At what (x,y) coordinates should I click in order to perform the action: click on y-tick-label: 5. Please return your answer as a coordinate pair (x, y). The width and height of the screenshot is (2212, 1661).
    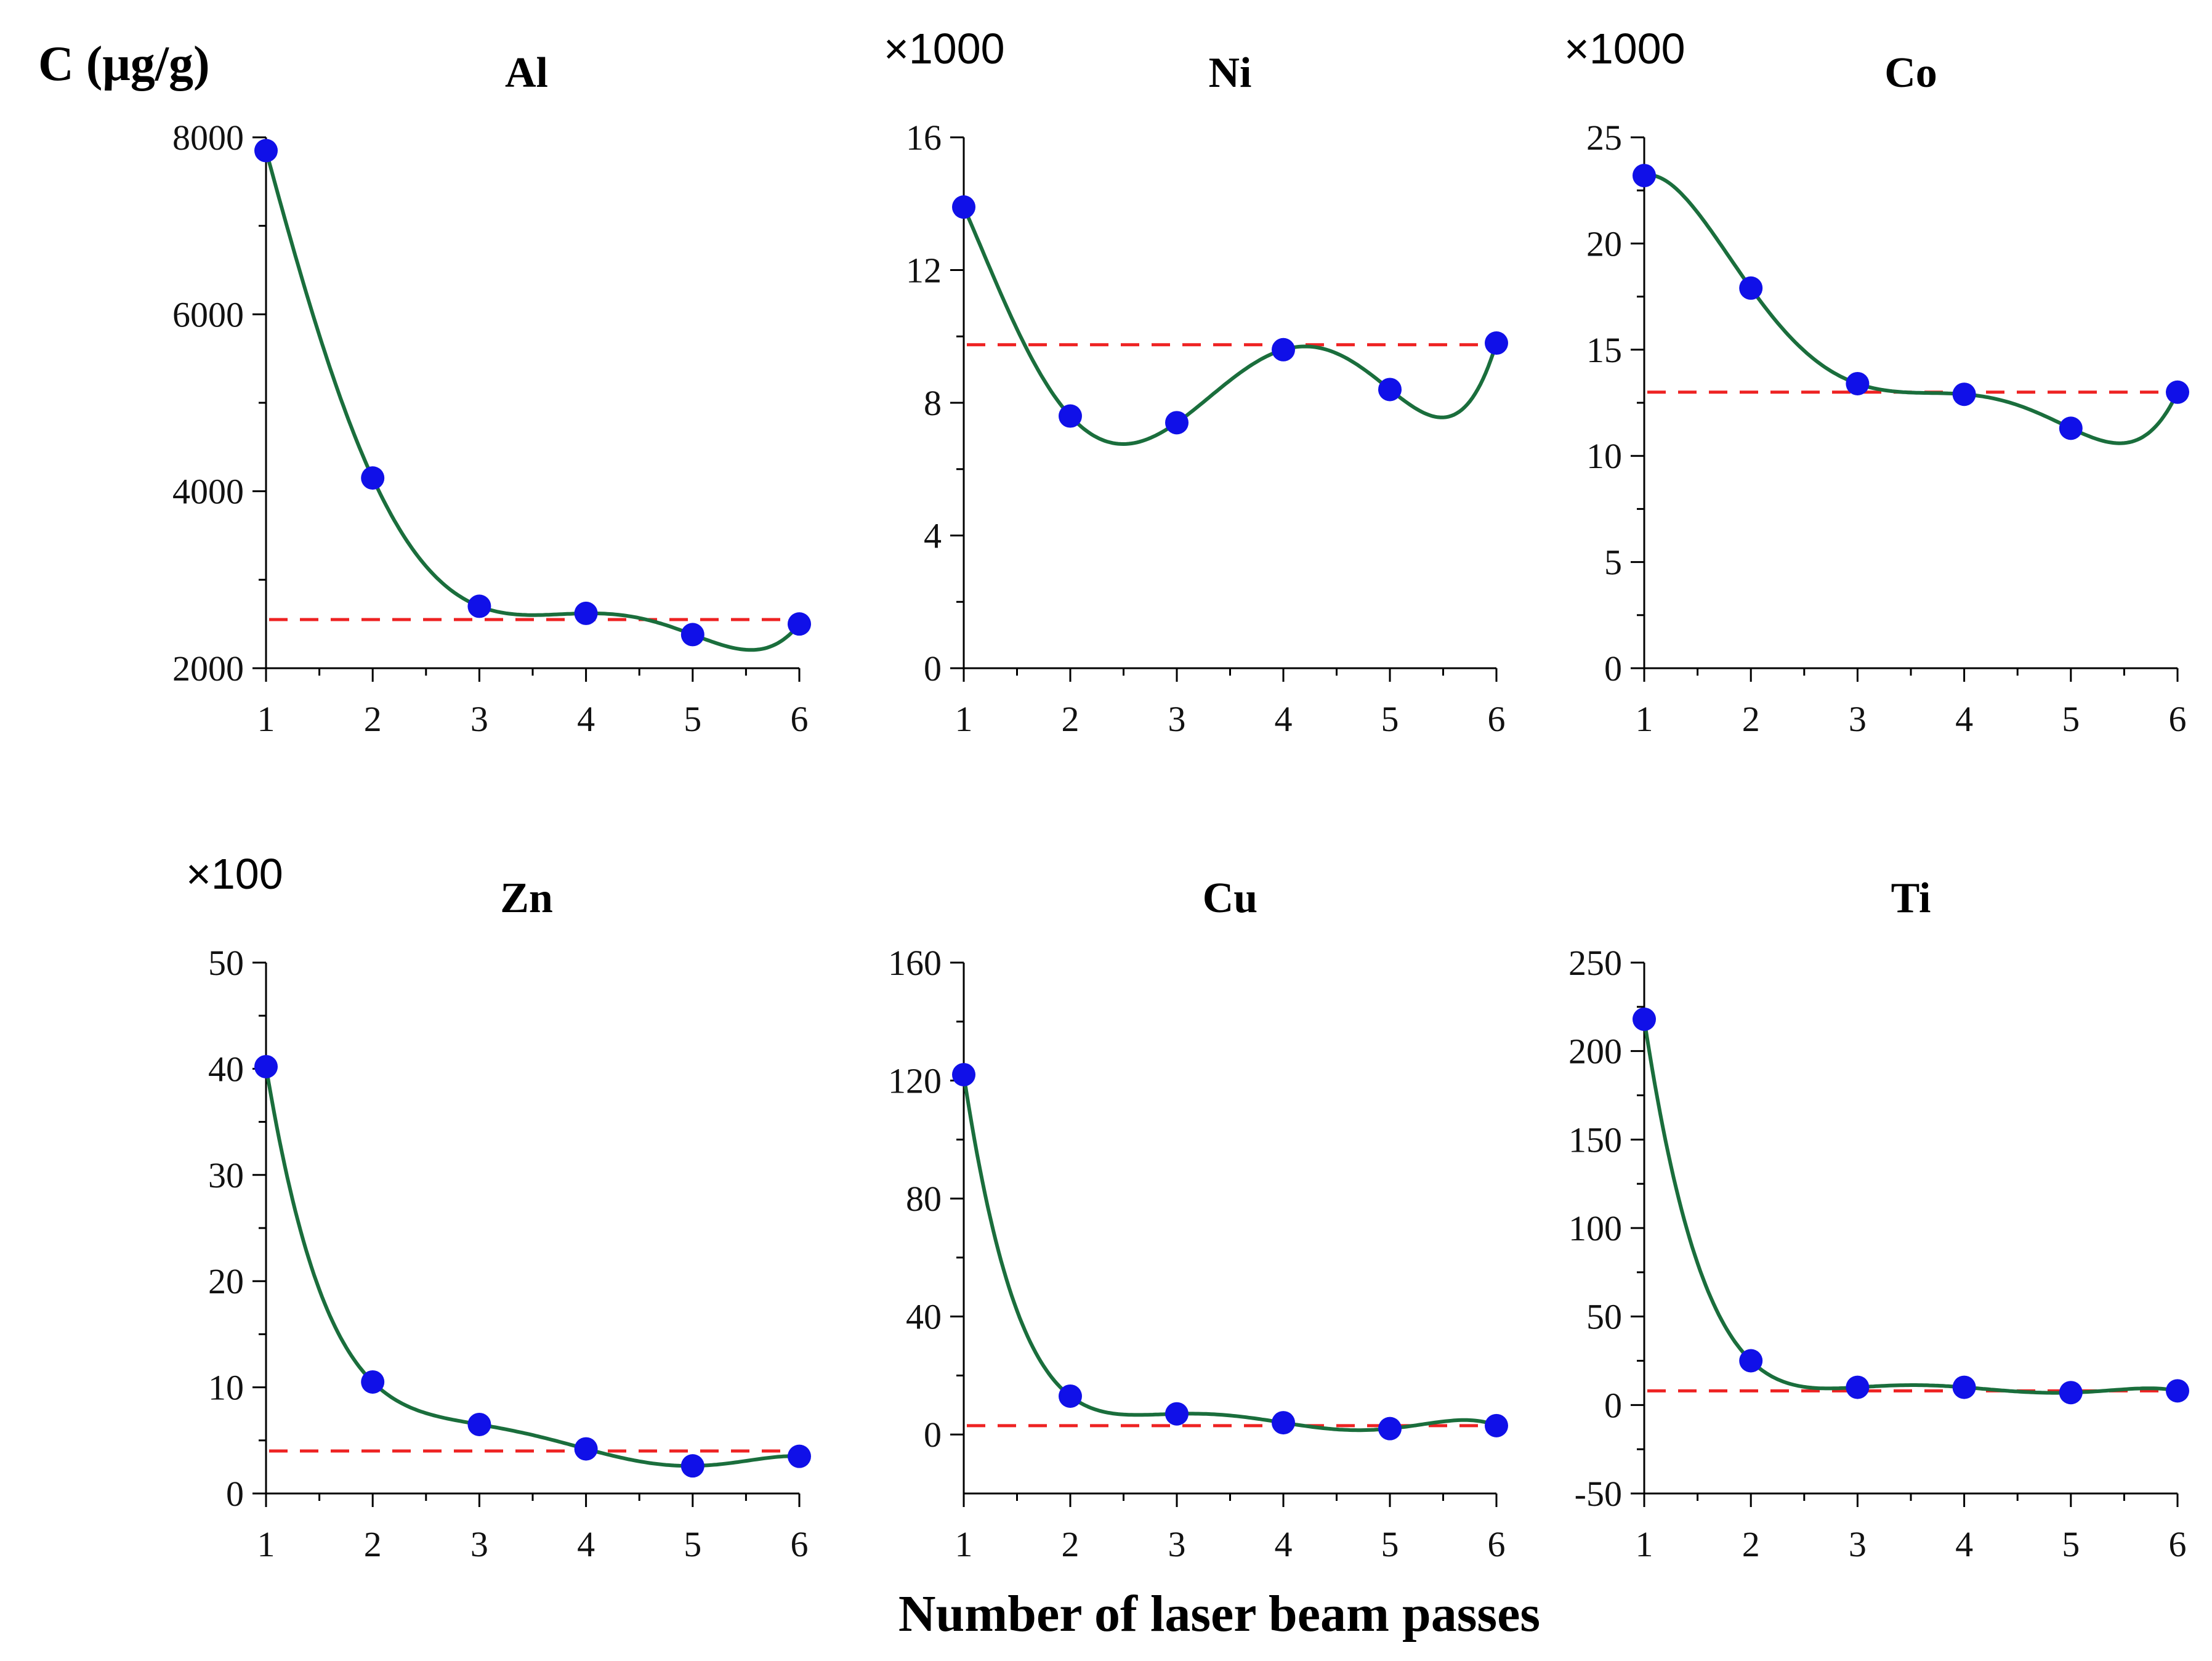
    Looking at the image, I should click on (1613, 563).